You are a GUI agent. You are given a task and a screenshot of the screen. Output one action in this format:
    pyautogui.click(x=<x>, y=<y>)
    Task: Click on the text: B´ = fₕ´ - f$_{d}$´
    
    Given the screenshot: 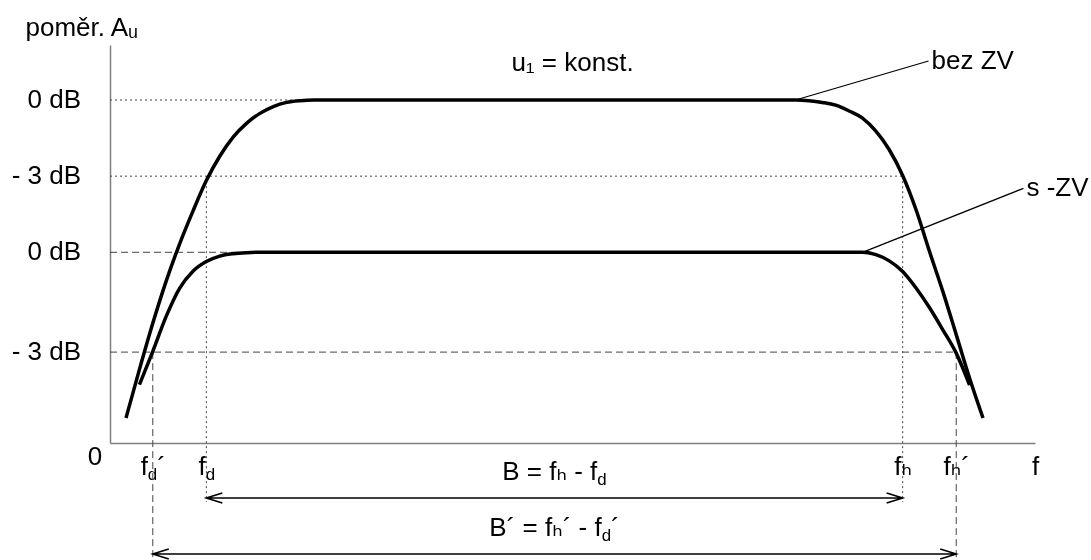 What is the action you would take?
    pyautogui.click(x=554, y=529)
    